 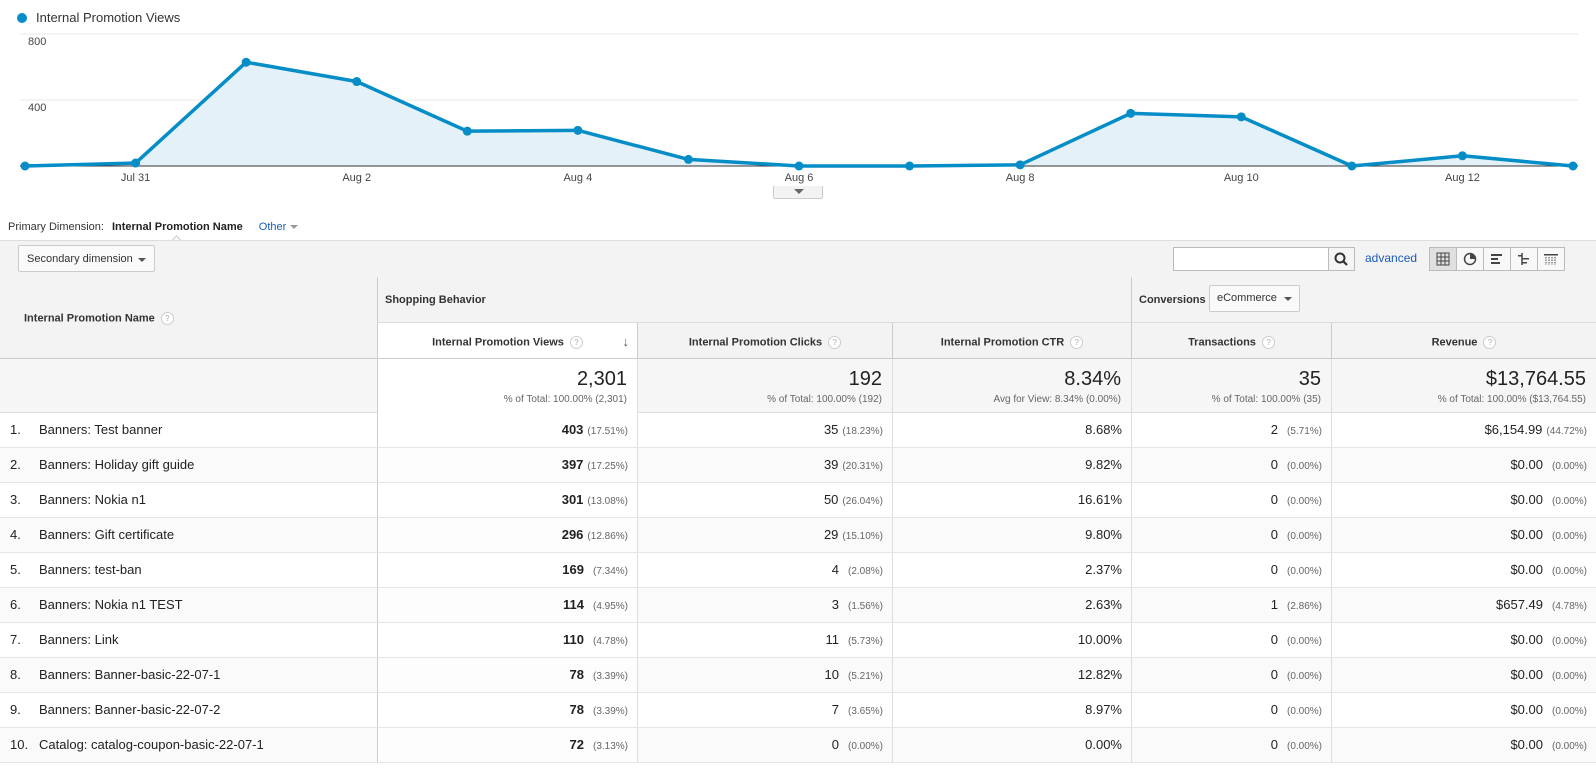 What do you see at coordinates (610, 746) in the screenshot?
I see `views-percent: (3.13%)` at bounding box center [610, 746].